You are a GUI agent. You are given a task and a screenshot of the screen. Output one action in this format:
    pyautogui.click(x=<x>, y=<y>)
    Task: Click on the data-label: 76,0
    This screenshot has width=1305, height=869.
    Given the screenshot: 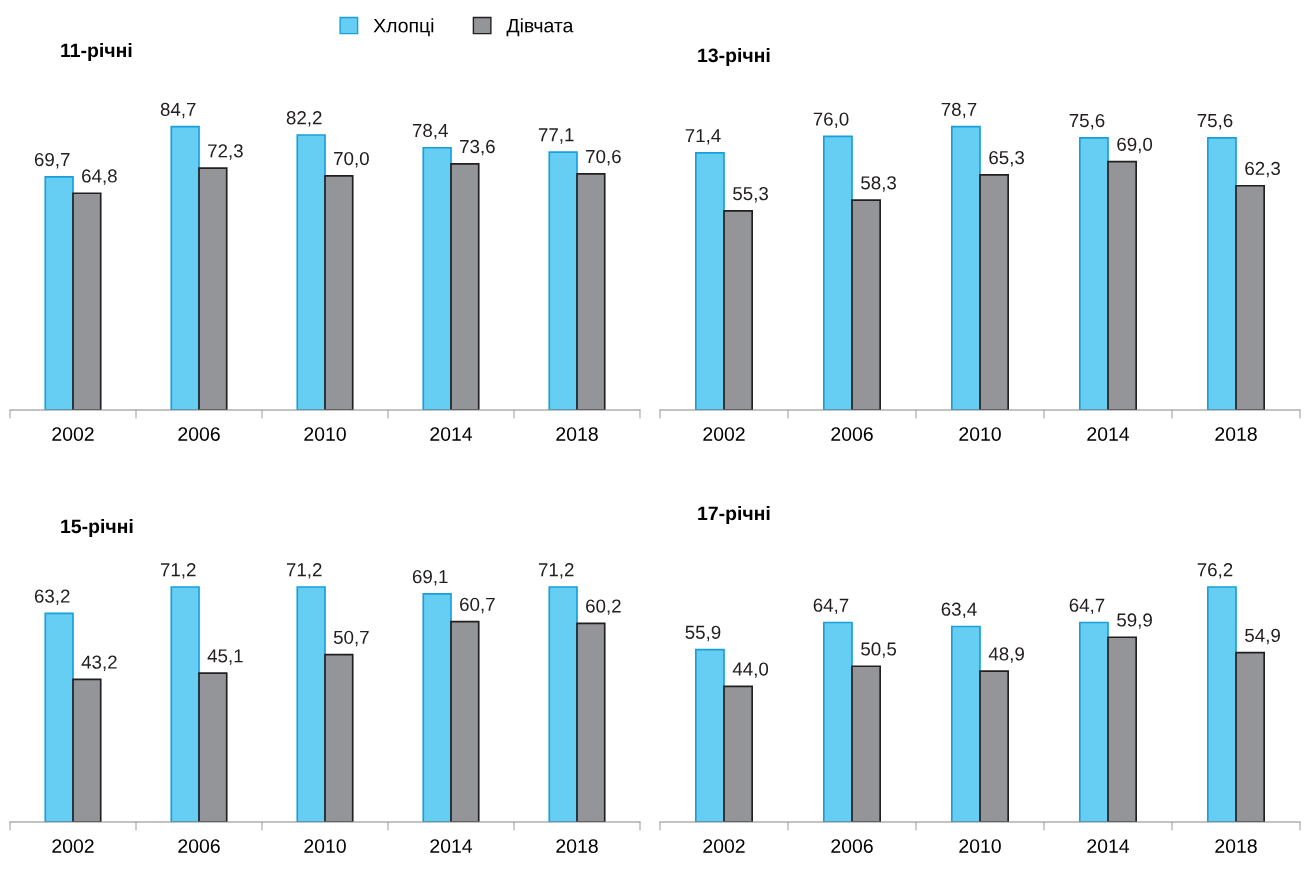 What is the action you would take?
    pyautogui.click(x=831, y=120)
    